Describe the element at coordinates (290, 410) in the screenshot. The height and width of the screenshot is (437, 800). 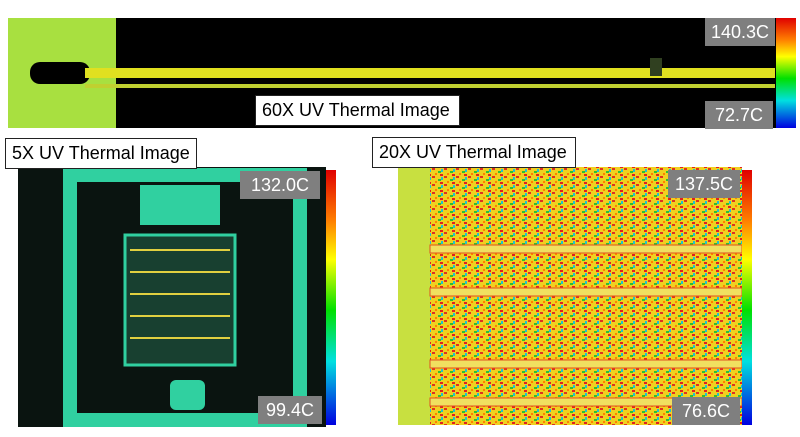
I see `min-temp: 99.4C` at that location.